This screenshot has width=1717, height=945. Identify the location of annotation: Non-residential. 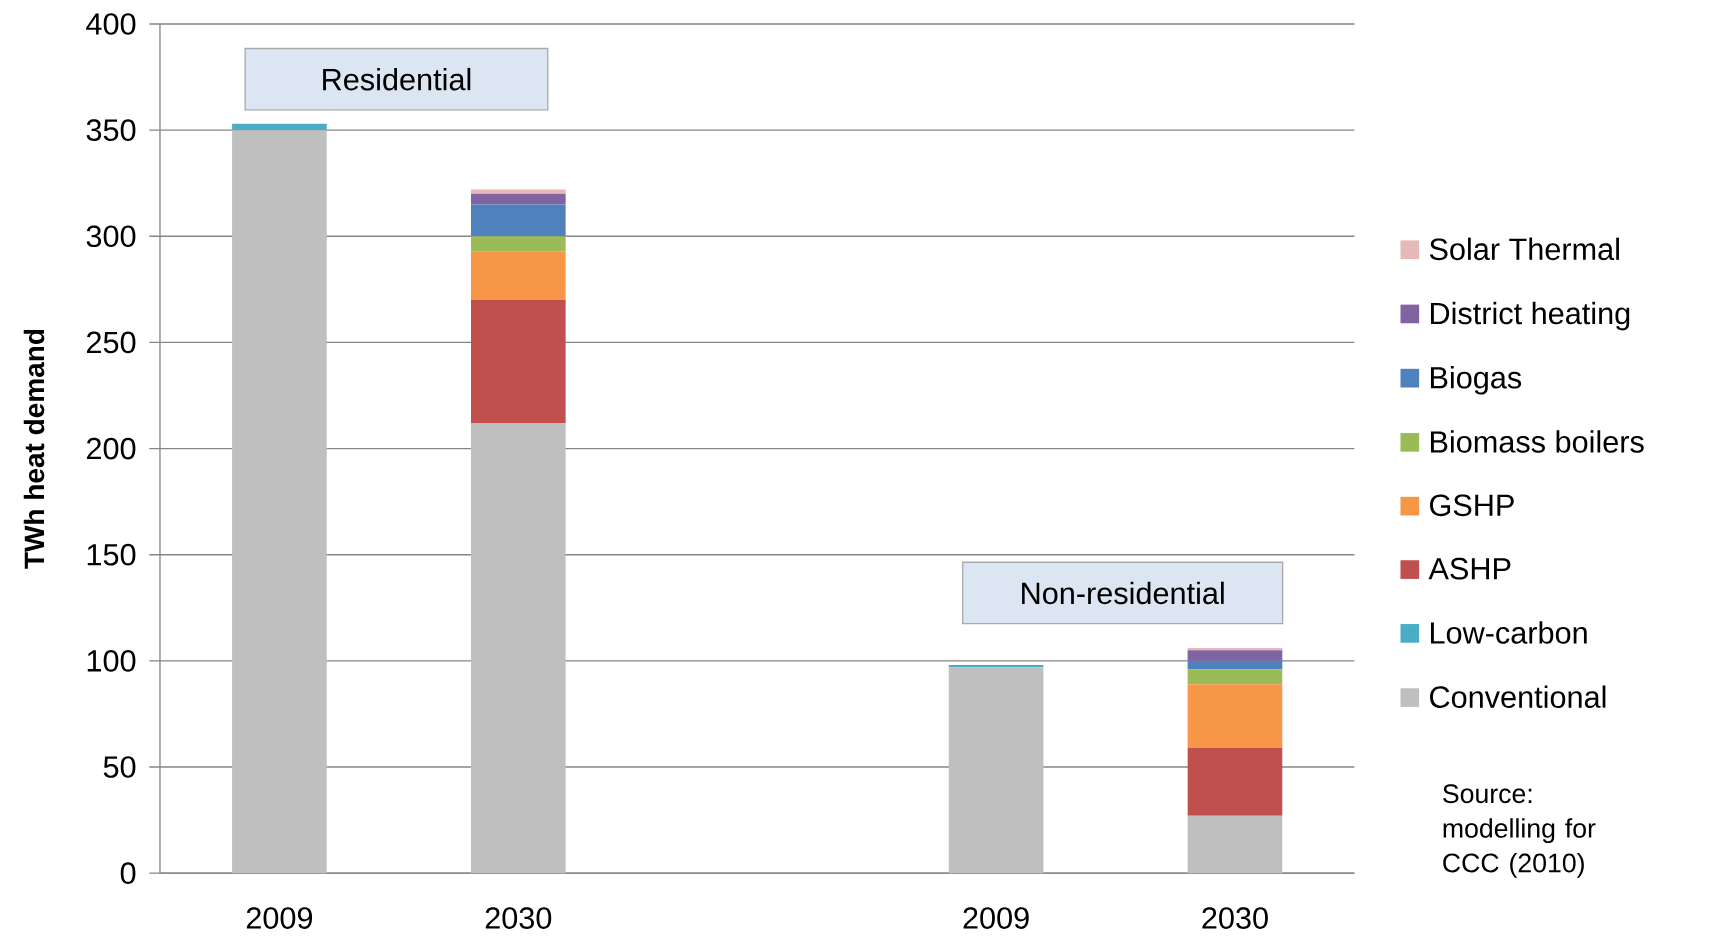
(1123, 593).